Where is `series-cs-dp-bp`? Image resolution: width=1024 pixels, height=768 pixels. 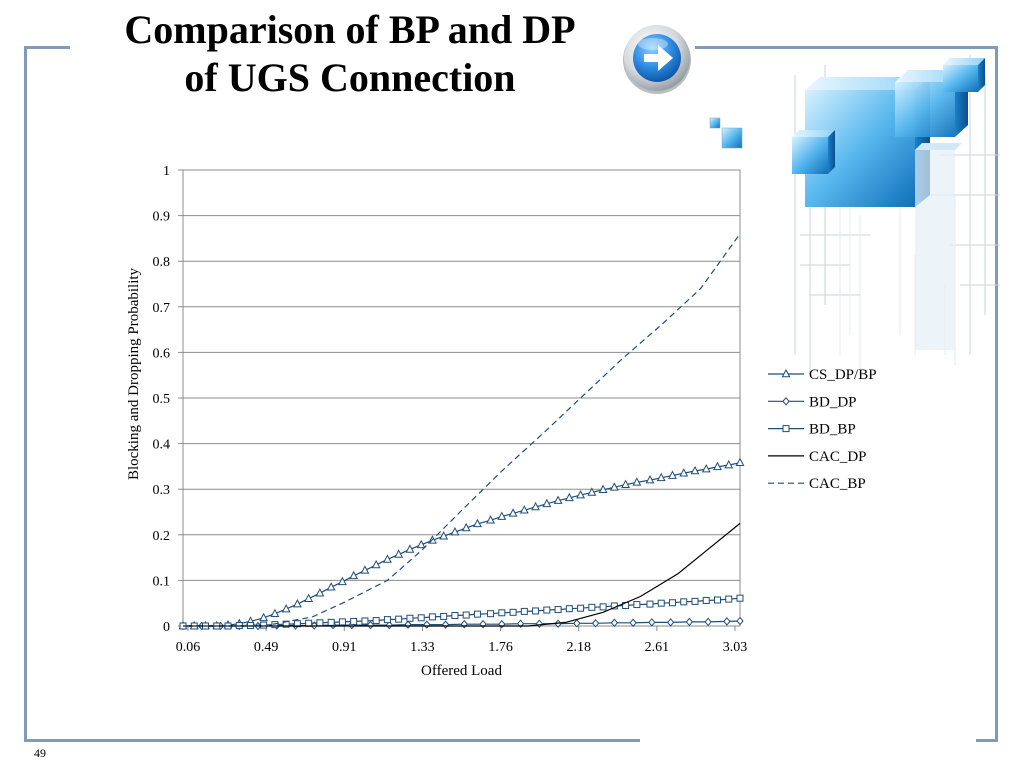
series-cs-dp-bp is located at coordinates (461, 543).